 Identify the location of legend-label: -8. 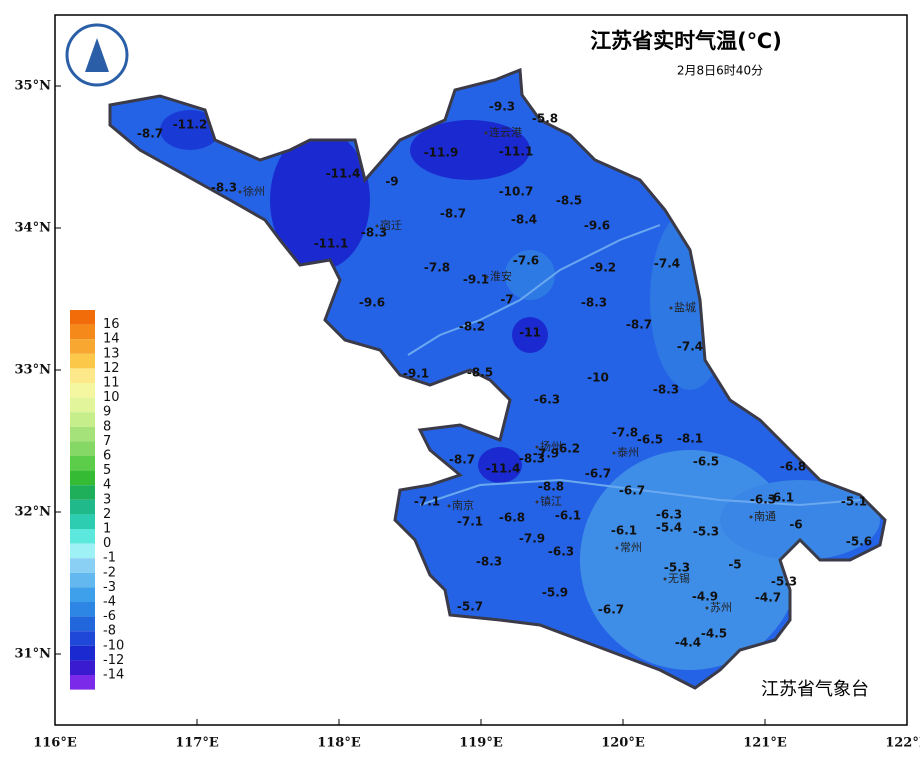
(109, 631).